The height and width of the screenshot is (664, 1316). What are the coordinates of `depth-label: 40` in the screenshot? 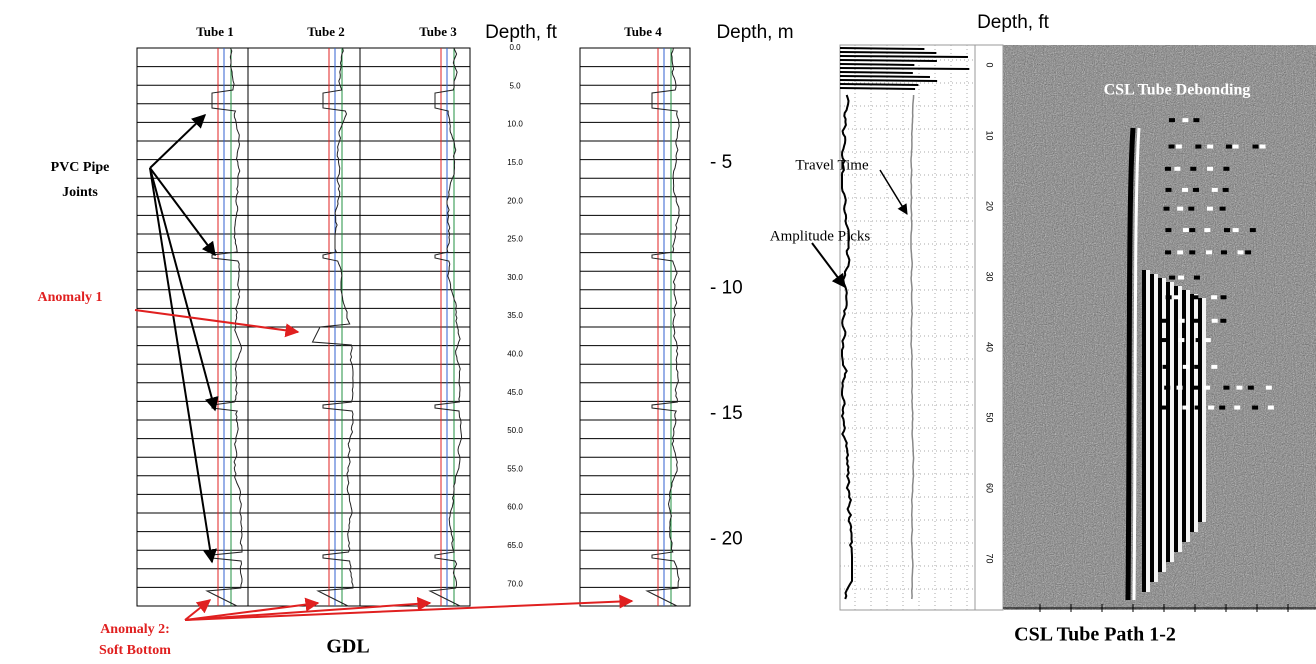 It's located at (990, 347).